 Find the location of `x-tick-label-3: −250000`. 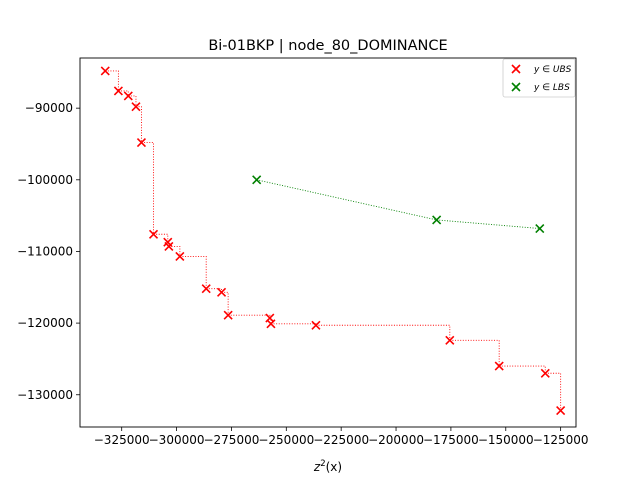

x-tick-label-3: −250000 is located at coordinates (286, 440).